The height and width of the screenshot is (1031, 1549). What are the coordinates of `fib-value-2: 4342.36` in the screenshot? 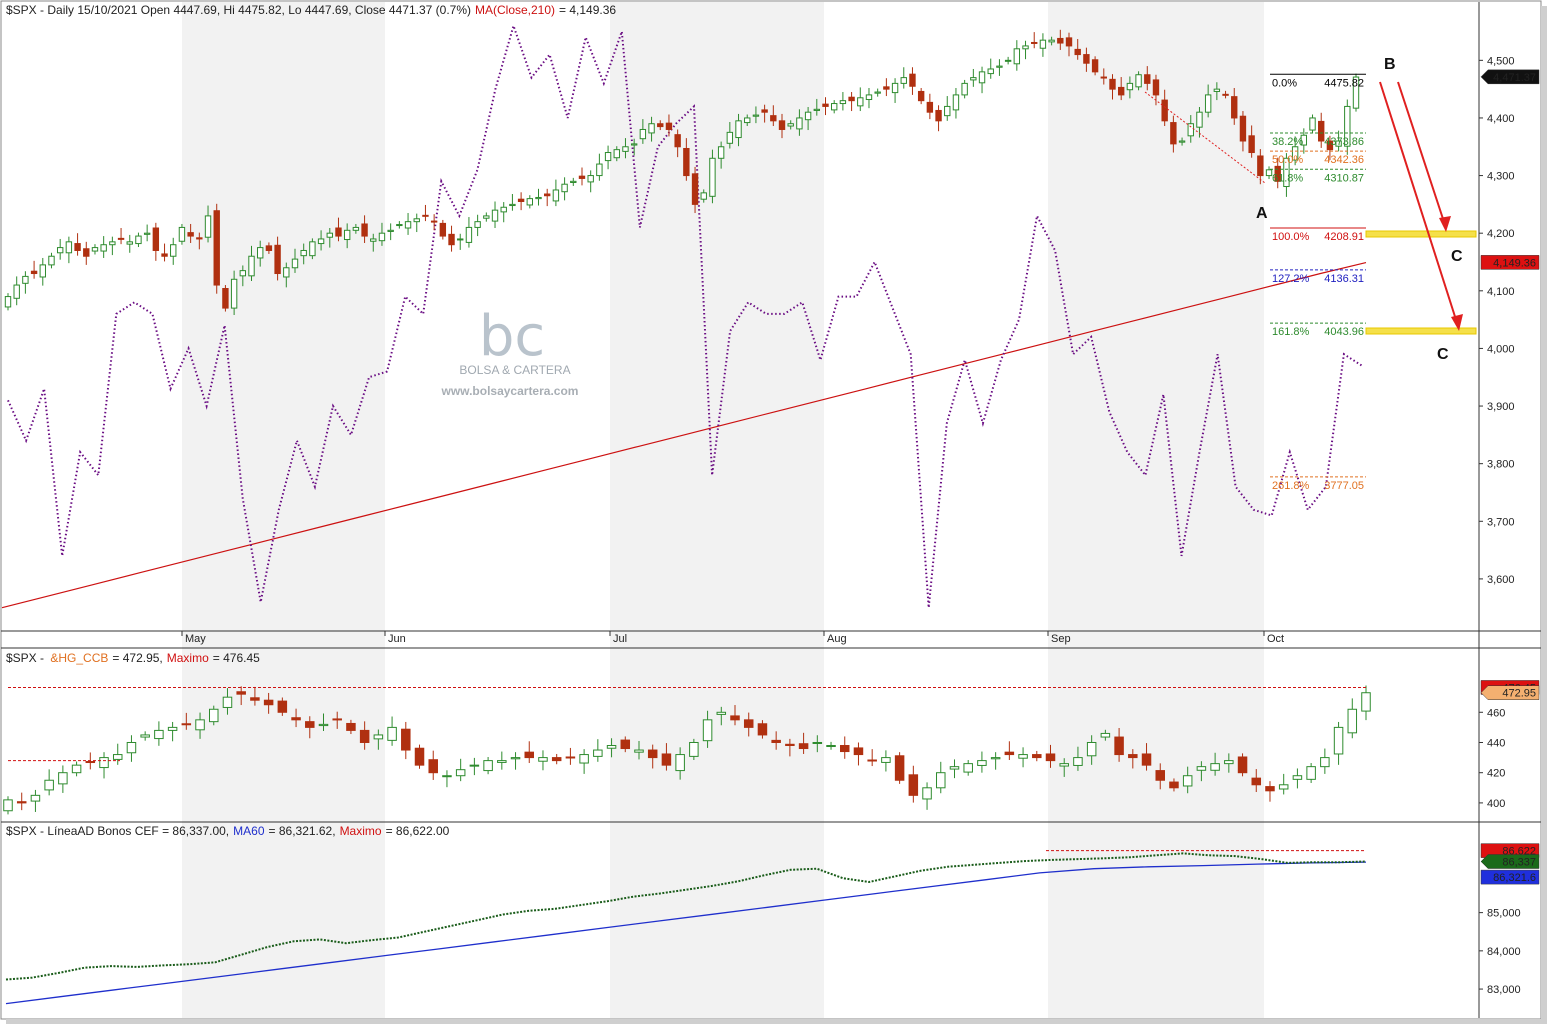 It's located at (1344, 160).